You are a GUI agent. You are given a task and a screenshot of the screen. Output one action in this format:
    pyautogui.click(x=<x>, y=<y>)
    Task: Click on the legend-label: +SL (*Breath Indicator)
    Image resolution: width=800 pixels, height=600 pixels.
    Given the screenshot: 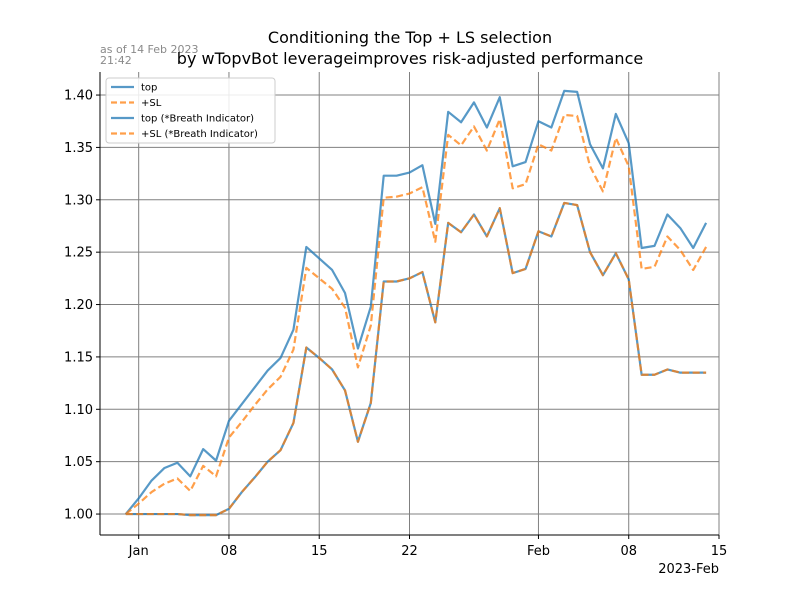 What is the action you would take?
    pyautogui.click(x=199, y=134)
    